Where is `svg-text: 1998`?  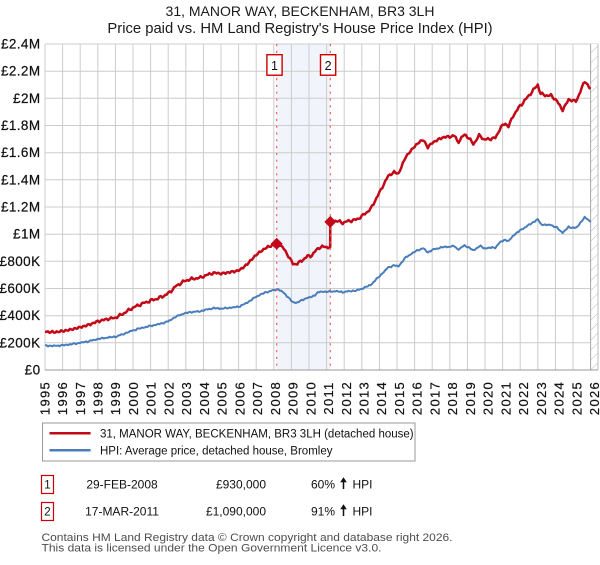
svg-text: 1998 is located at coordinates (98, 398).